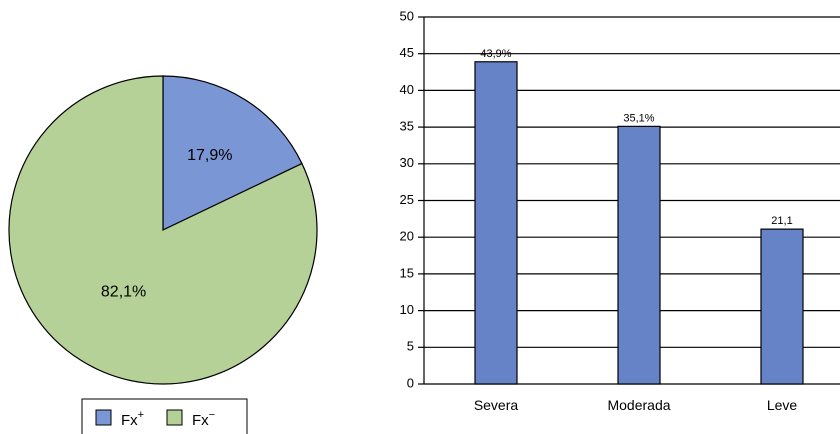 This screenshot has width=840, height=434. Describe the element at coordinates (407, 89) in the screenshot. I see `y-tick-label-8: 40` at that location.